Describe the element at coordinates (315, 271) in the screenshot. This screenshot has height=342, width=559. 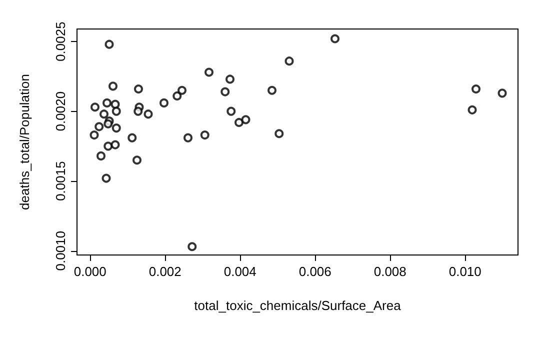
I see `x-tick-label: 0.006` at that location.